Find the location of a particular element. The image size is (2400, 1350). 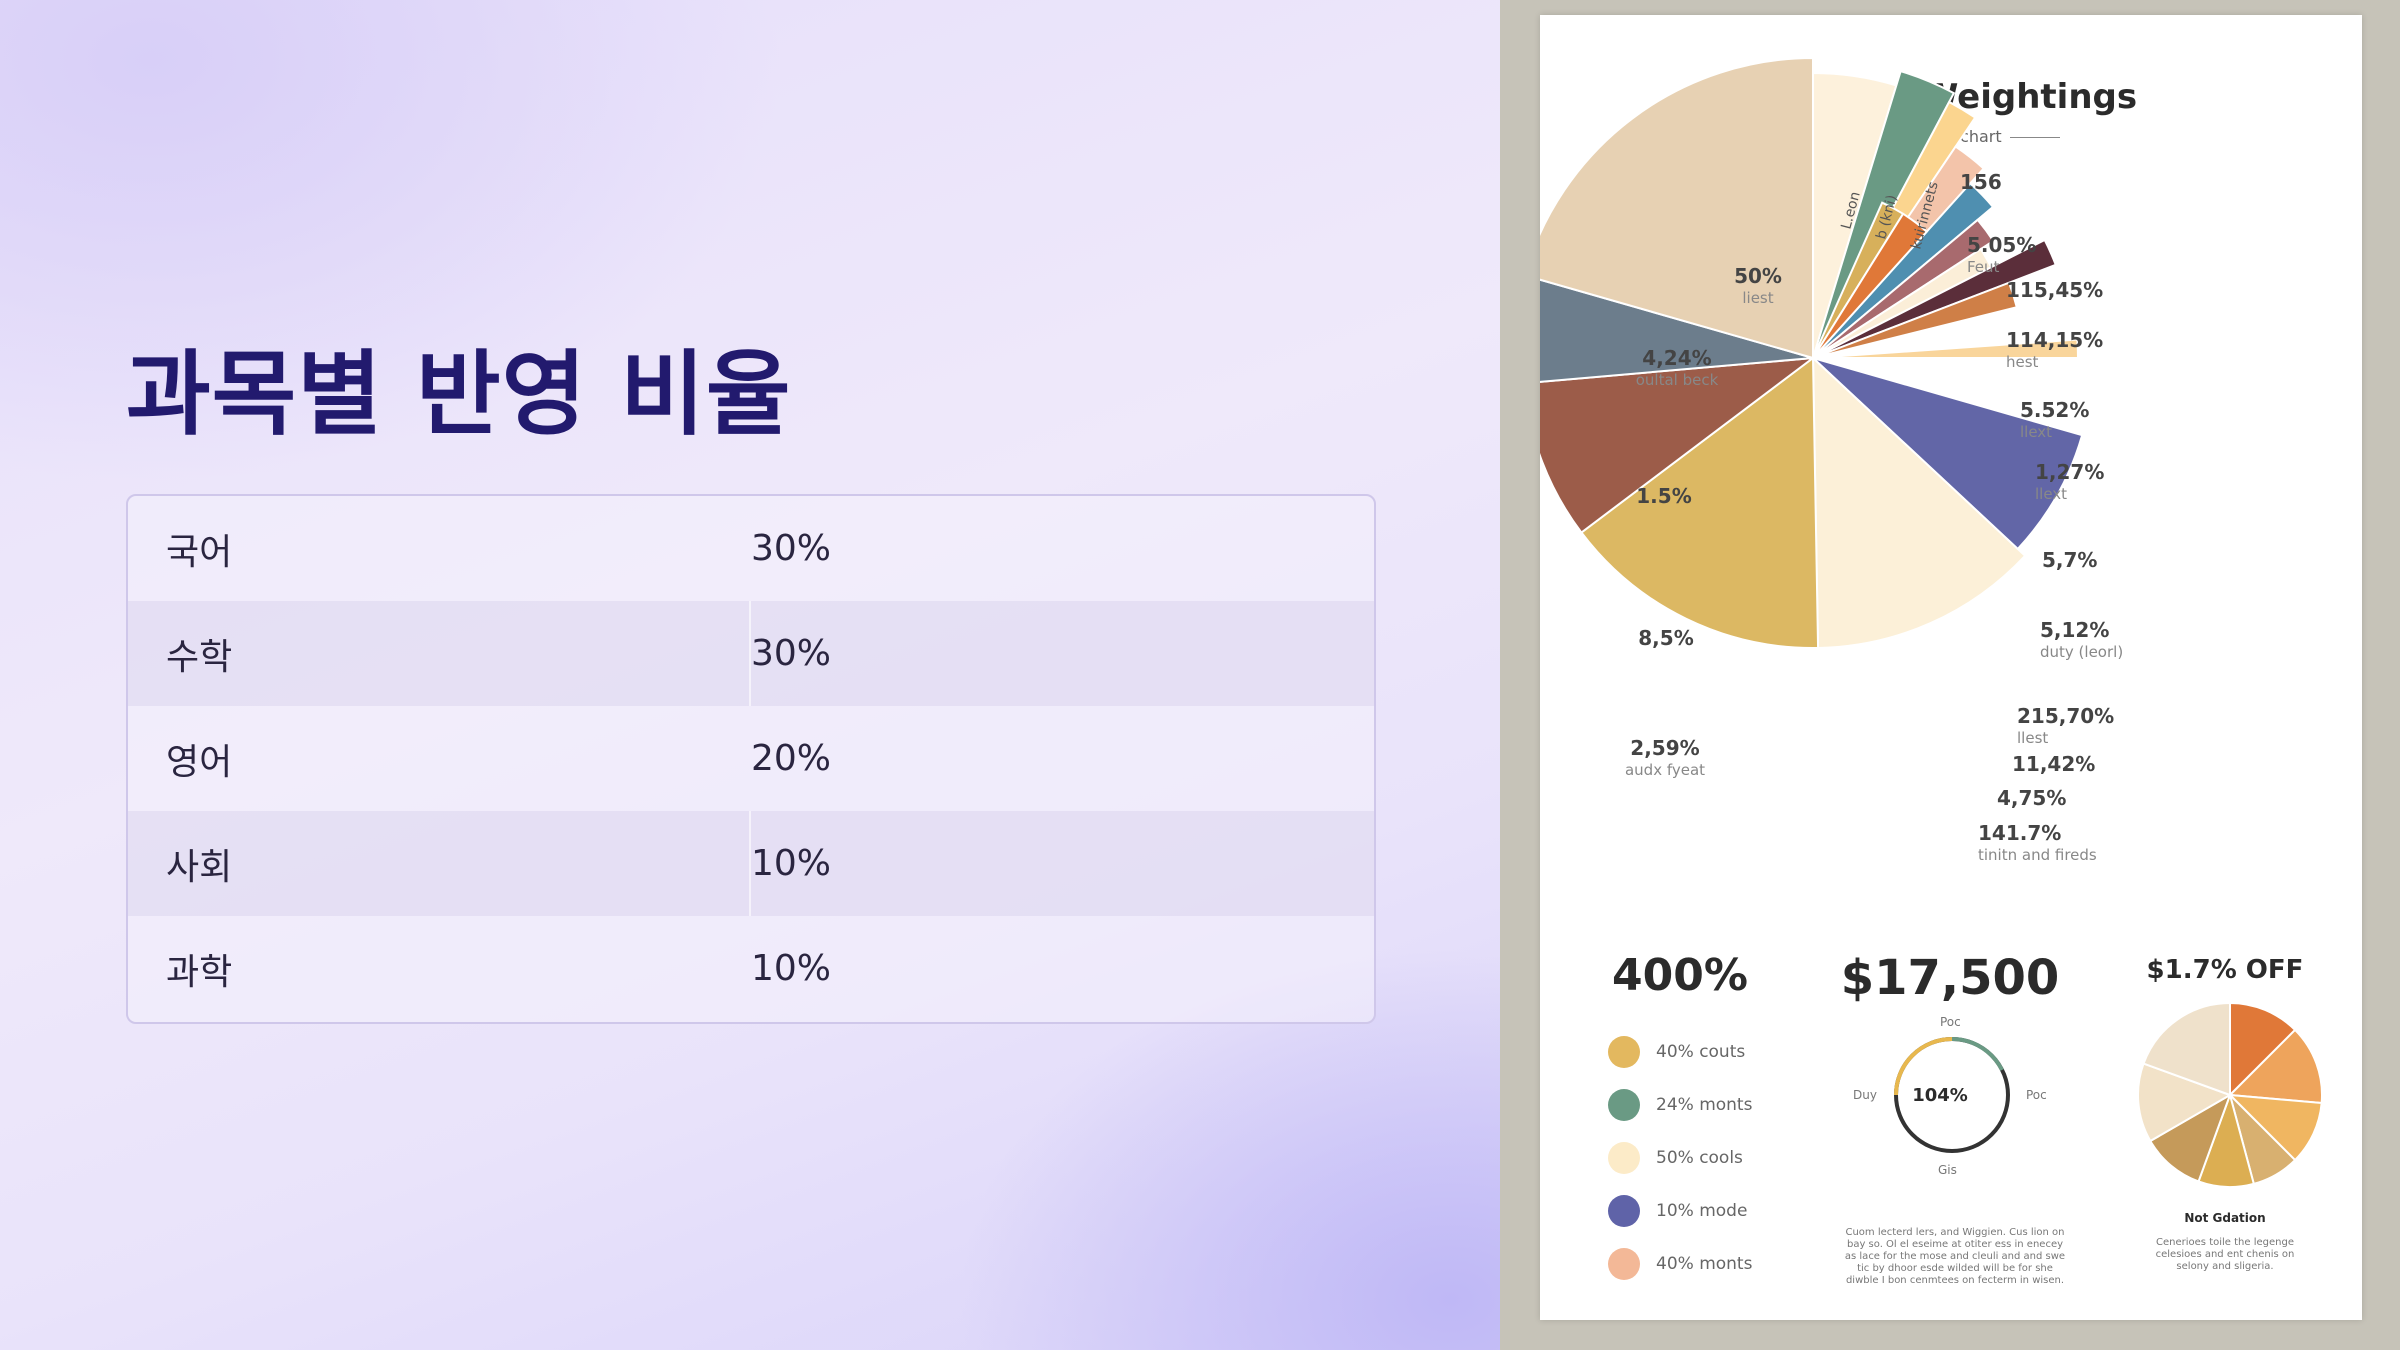

pie-label-value: 4,75% is located at coordinates (2031, 798).